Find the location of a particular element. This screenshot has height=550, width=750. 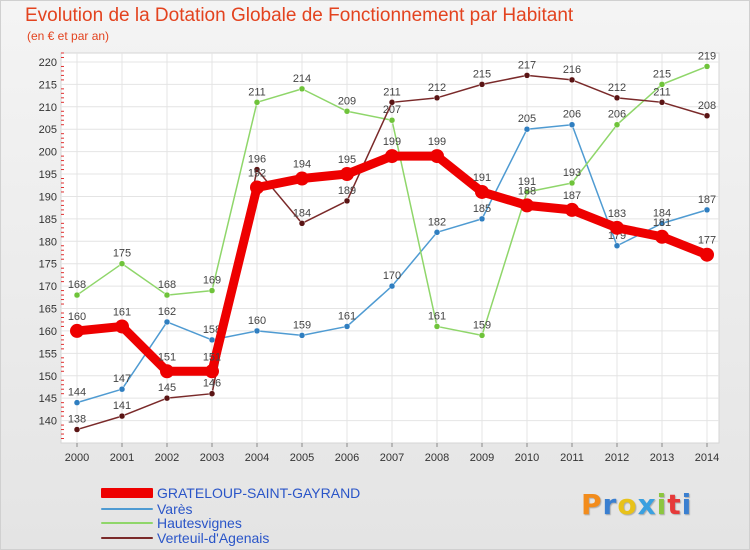

x-tick-label: 2014 is located at coordinates (707, 458).